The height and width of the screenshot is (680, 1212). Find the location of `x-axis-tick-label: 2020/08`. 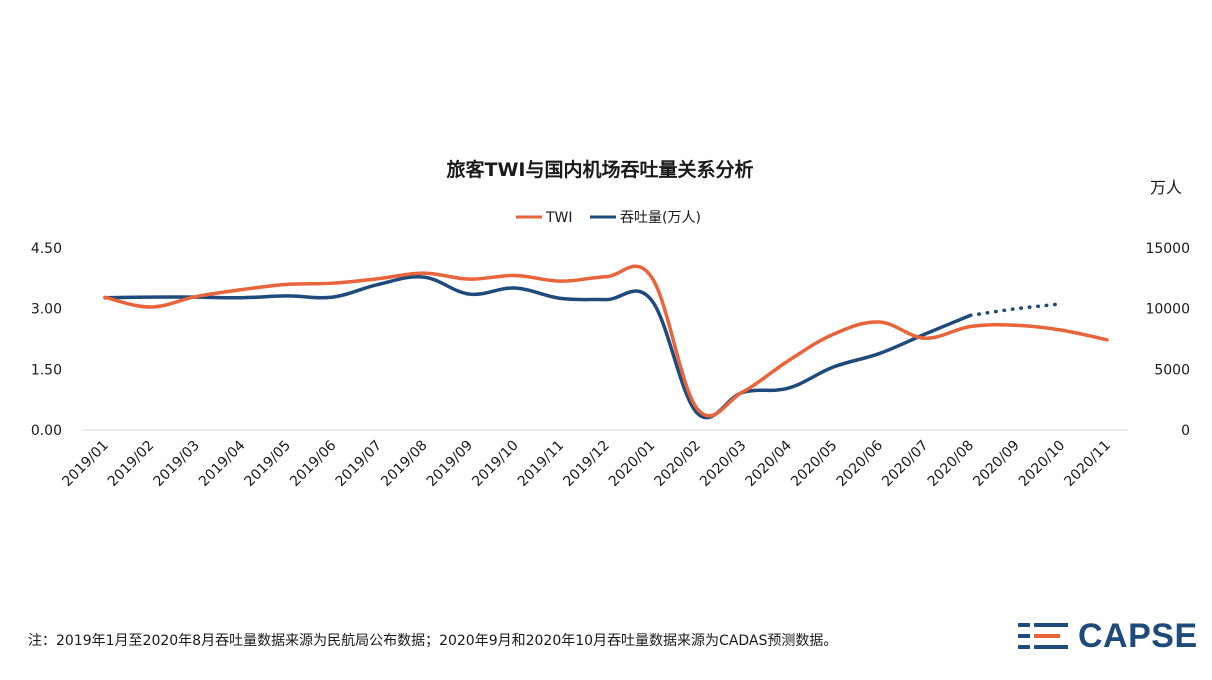

x-axis-tick-label: 2020/08 is located at coordinates (951, 464).